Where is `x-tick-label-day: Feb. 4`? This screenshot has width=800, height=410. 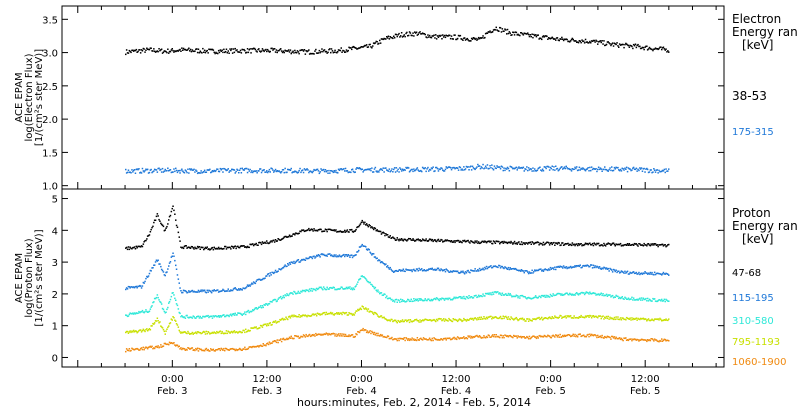
x-tick-label-day: Feb. 4 is located at coordinates (361, 391).